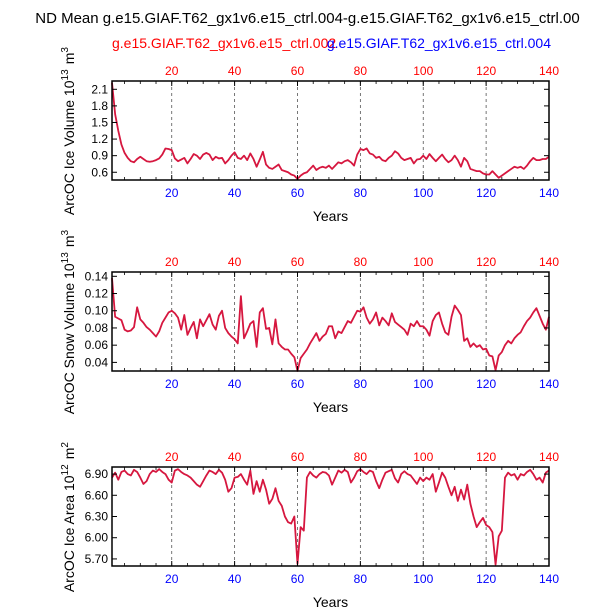 Image resolution: width=615 pixels, height=614 pixels. I want to click on y-tick-label: 0.06, so click(97, 345).